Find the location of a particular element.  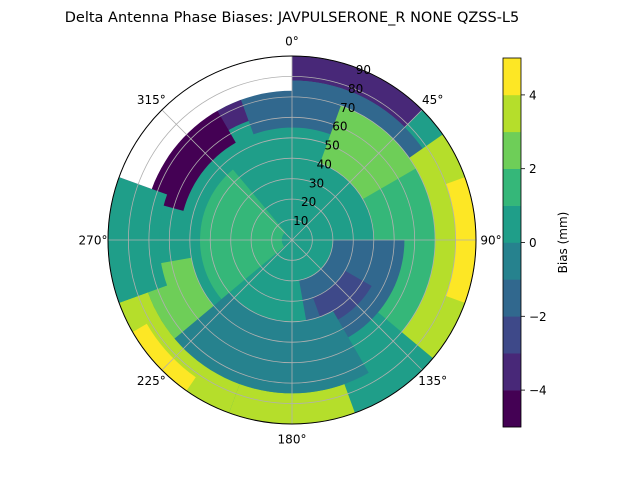

radial-tick-label: 30 is located at coordinates (316, 183).